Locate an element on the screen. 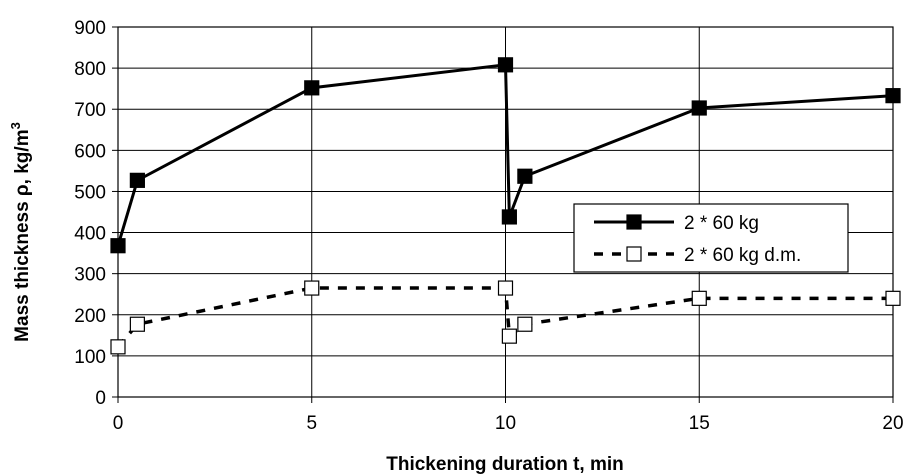 This screenshot has width=903, height=475. y-tick-label: 700 is located at coordinates (90, 110).